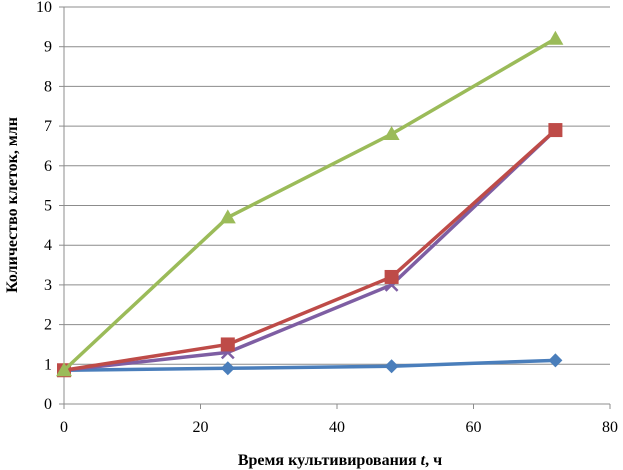 Image resolution: width=623 pixels, height=470 pixels. I want to click on y-tick-label-0: 0, so click(48, 404).